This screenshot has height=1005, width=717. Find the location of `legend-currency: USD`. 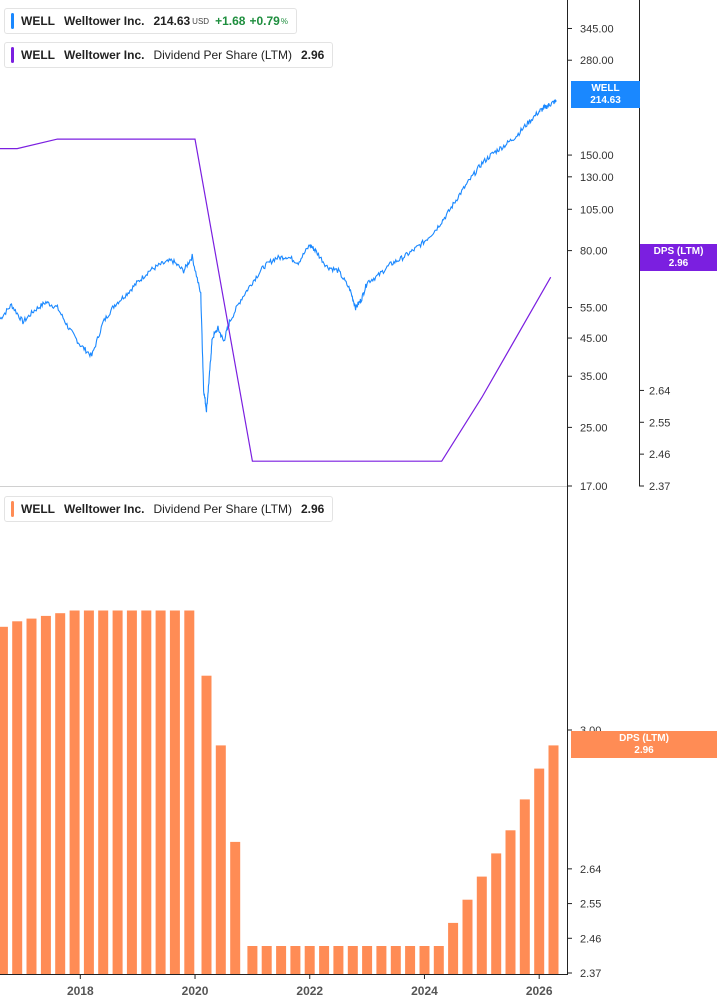

legend-currency: USD is located at coordinates (201, 21).